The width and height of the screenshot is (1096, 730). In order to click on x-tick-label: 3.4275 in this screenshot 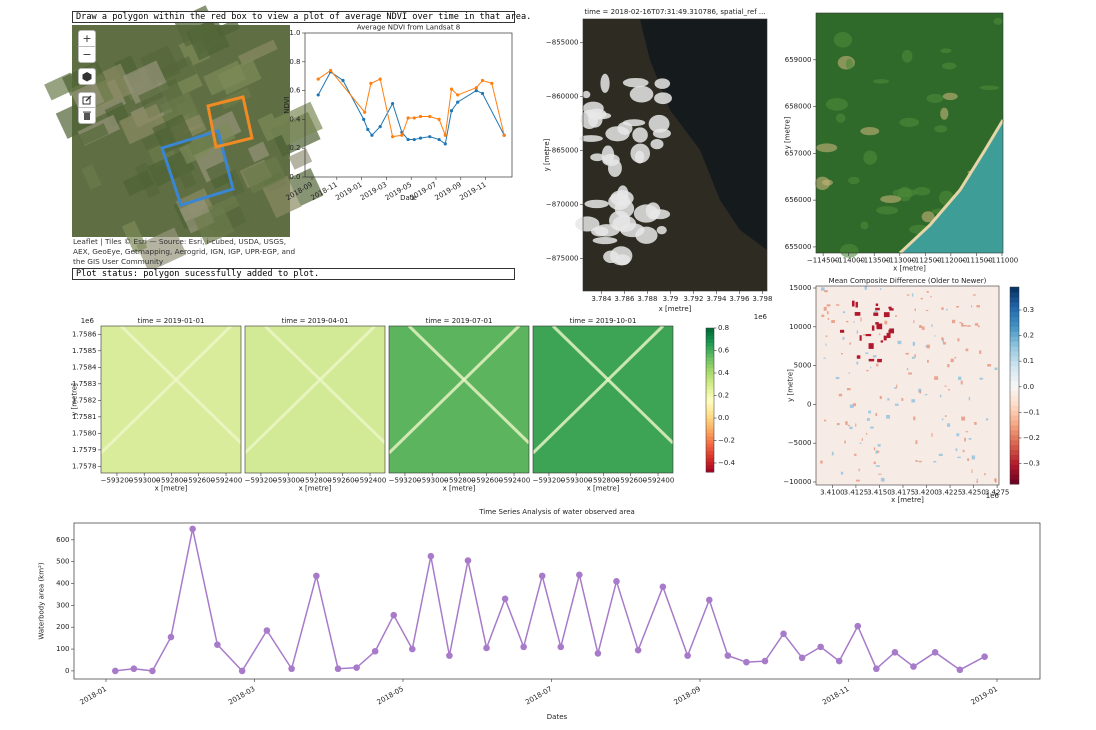, I will do `click(997, 492)`.